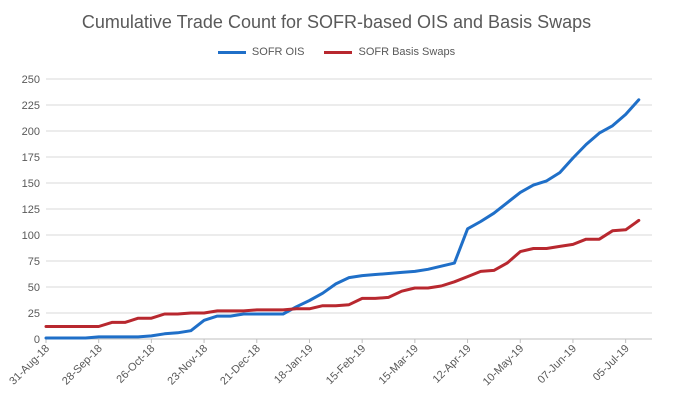  What do you see at coordinates (504, 366) in the screenshot?
I see `x-tick-label-9: 10-May-19` at bounding box center [504, 366].